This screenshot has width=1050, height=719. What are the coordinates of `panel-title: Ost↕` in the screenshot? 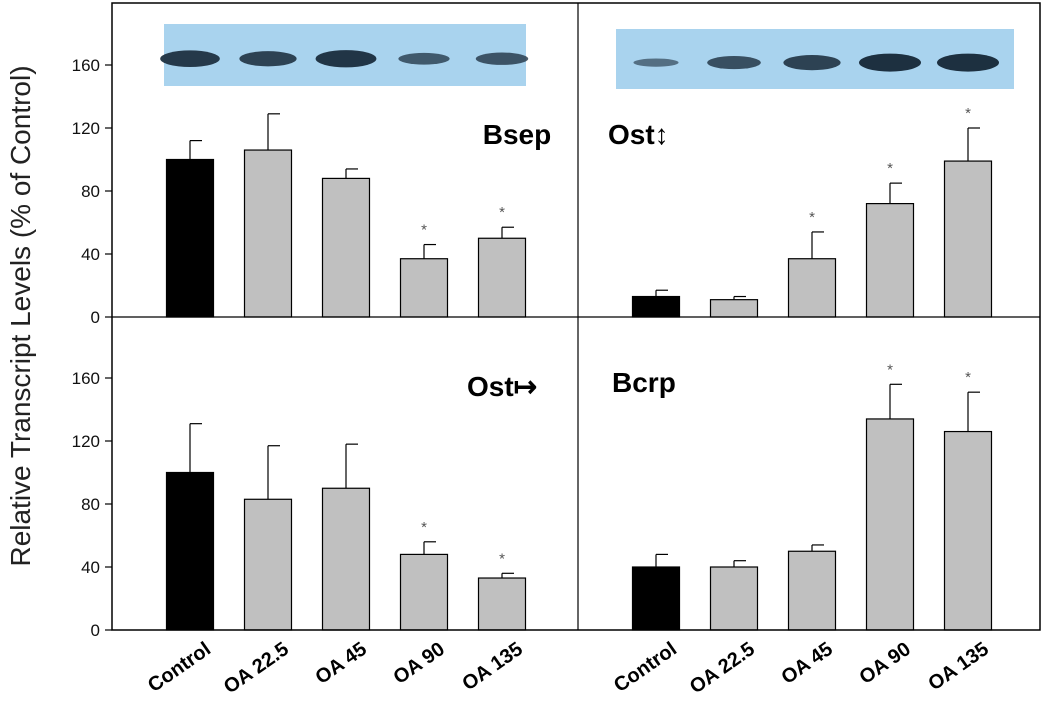 It's located at (638, 134).